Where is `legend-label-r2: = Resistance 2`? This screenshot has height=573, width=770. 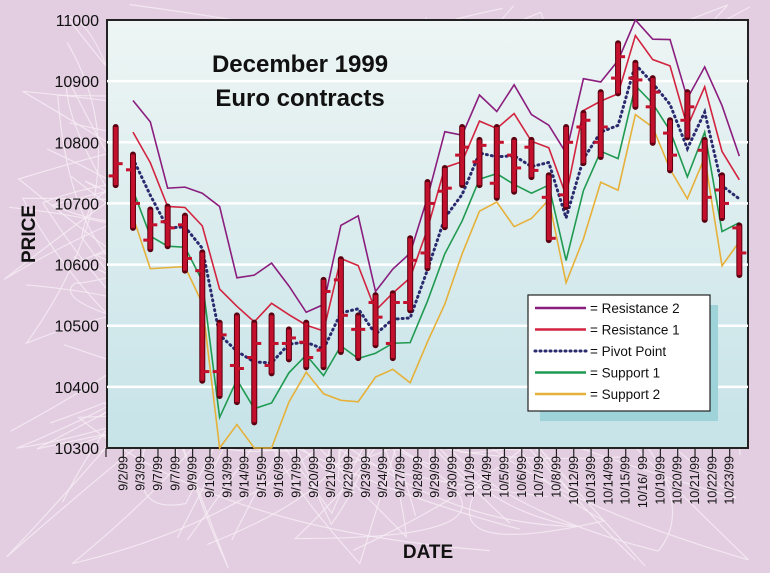
legend-label-r2: = Resistance 2 is located at coordinates (635, 308).